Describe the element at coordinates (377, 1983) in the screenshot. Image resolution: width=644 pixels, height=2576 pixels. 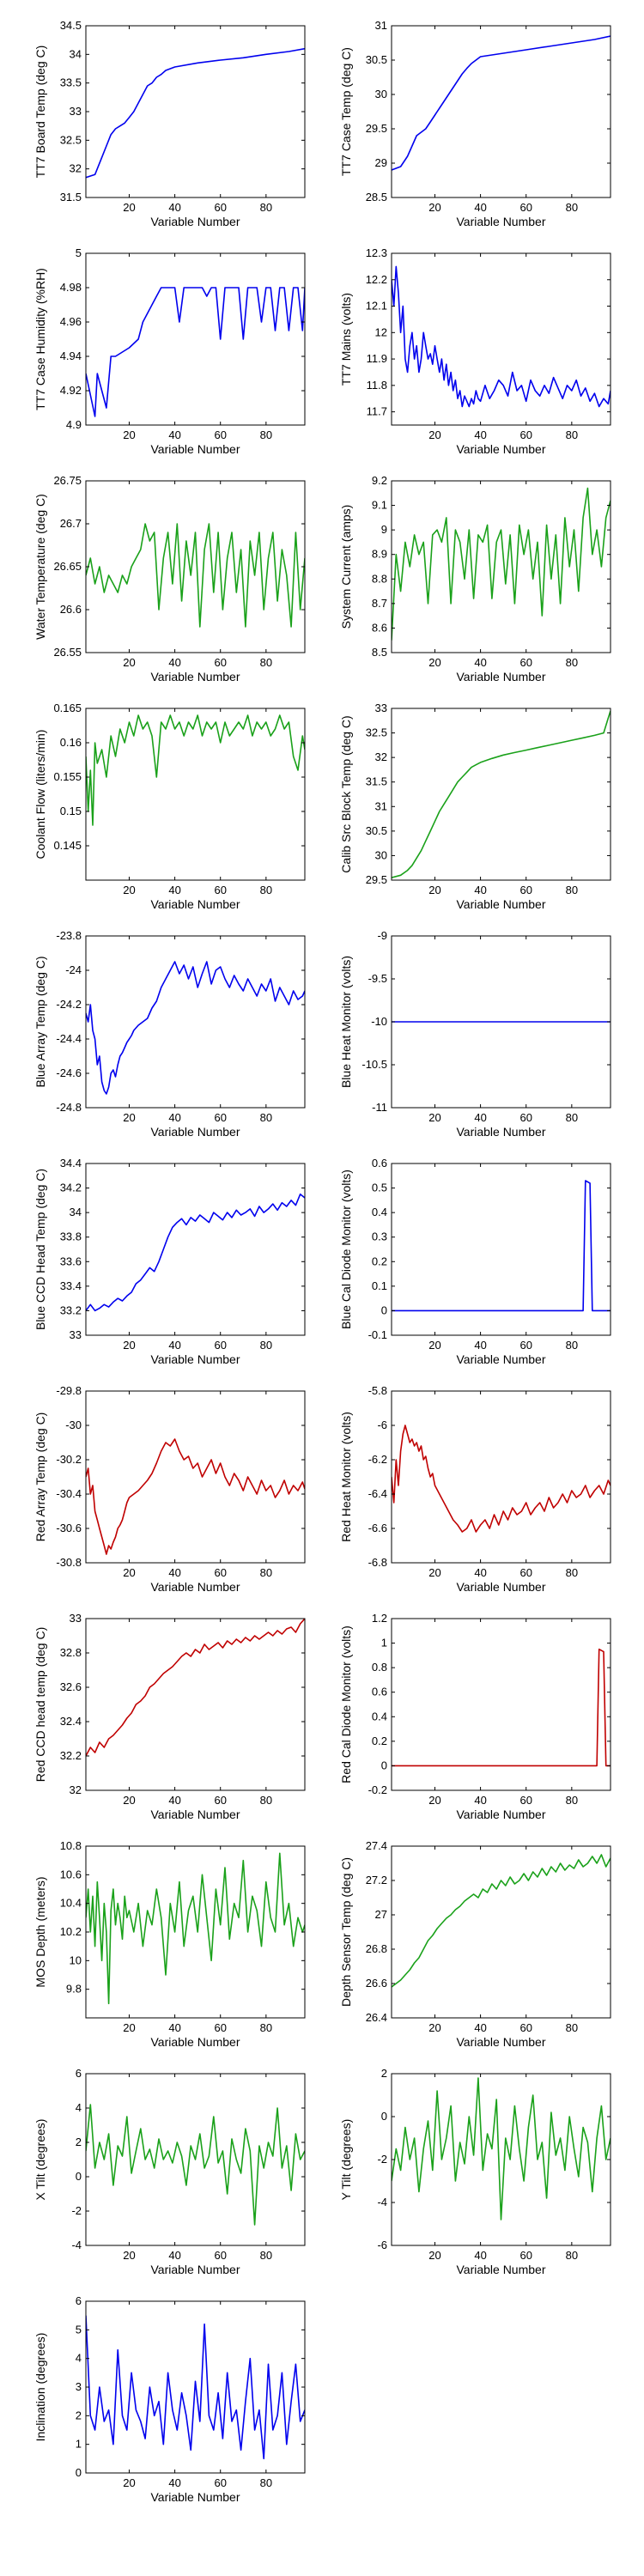
I see `y-tick-label: 26.6` at that location.